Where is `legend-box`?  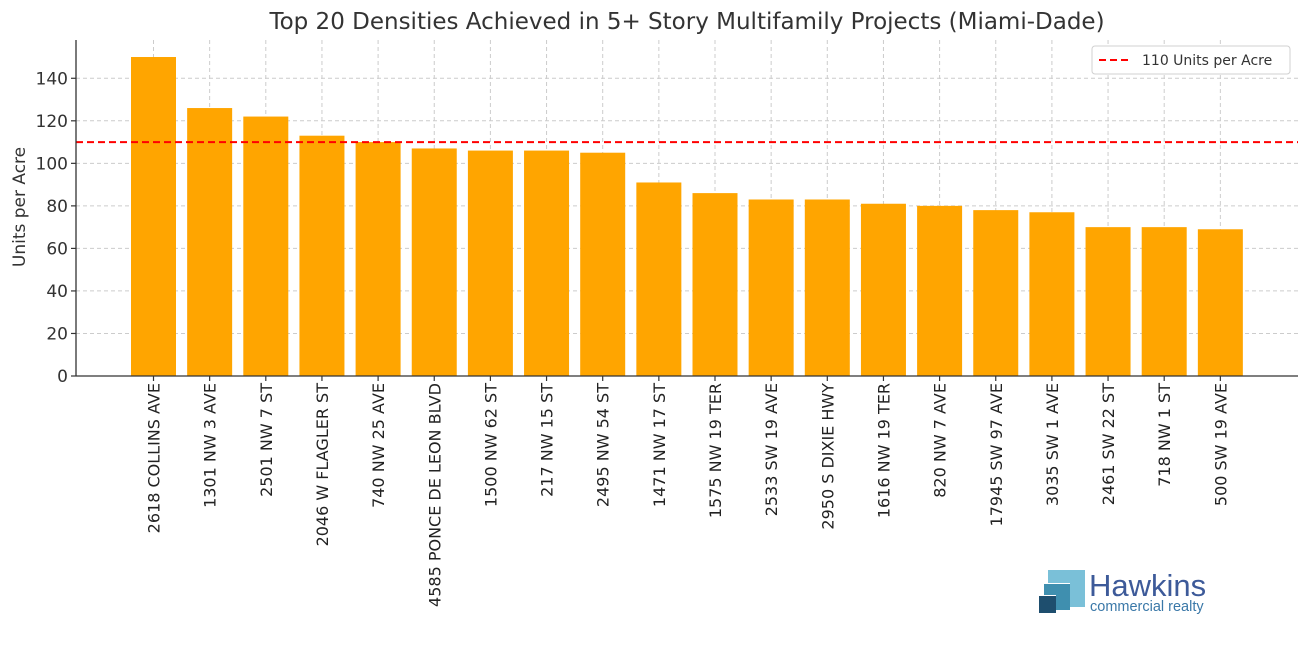 legend-box is located at coordinates (1191, 60).